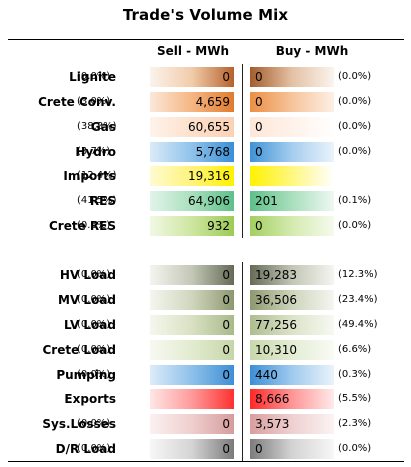  What do you see at coordinates (358, 274) in the screenshot?
I see `buy-percent: (12.3%)` at bounding box center [358, 274].